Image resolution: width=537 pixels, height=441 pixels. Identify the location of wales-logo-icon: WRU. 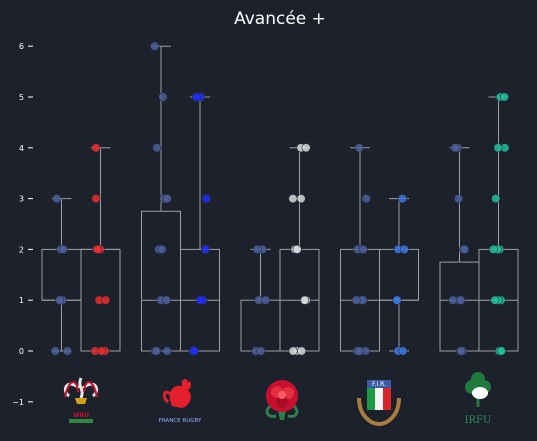
(81, 400).